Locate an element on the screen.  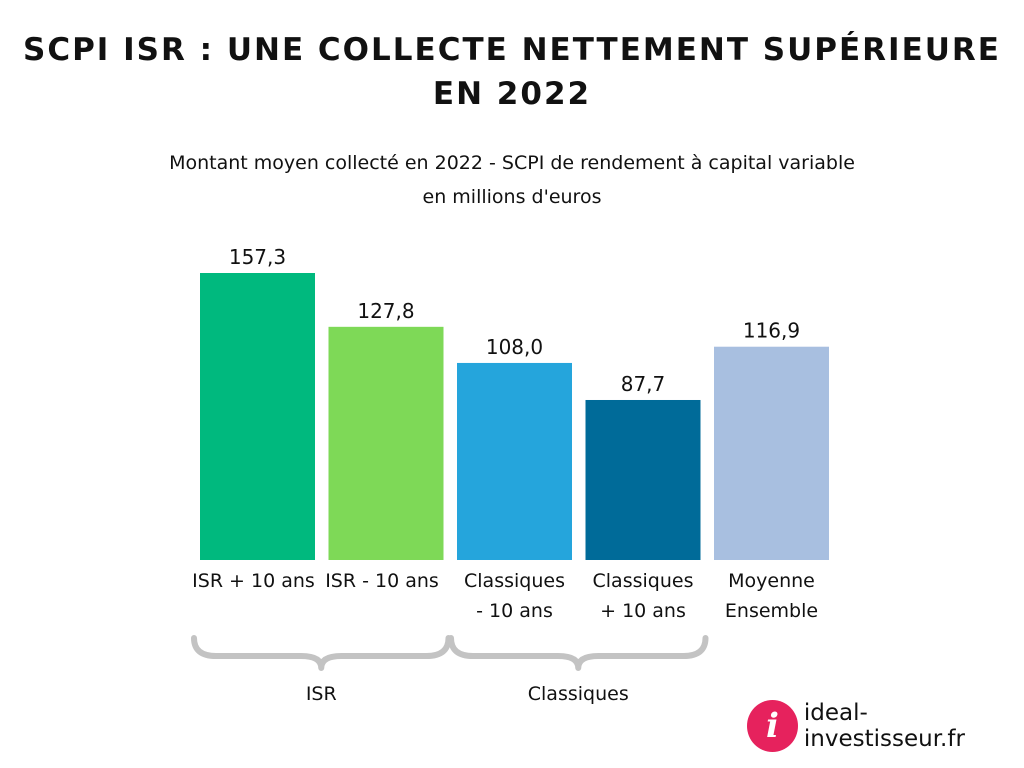
info-icon: i is located at coordinates (772, 726).